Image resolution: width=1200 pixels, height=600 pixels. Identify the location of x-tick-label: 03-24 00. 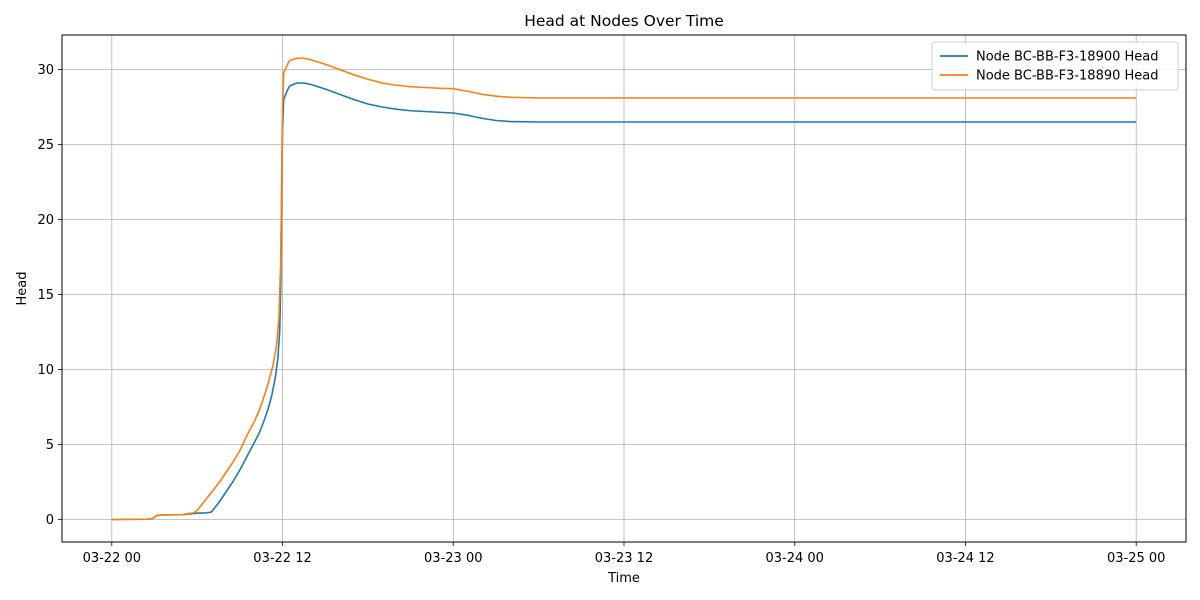
(795, 558).